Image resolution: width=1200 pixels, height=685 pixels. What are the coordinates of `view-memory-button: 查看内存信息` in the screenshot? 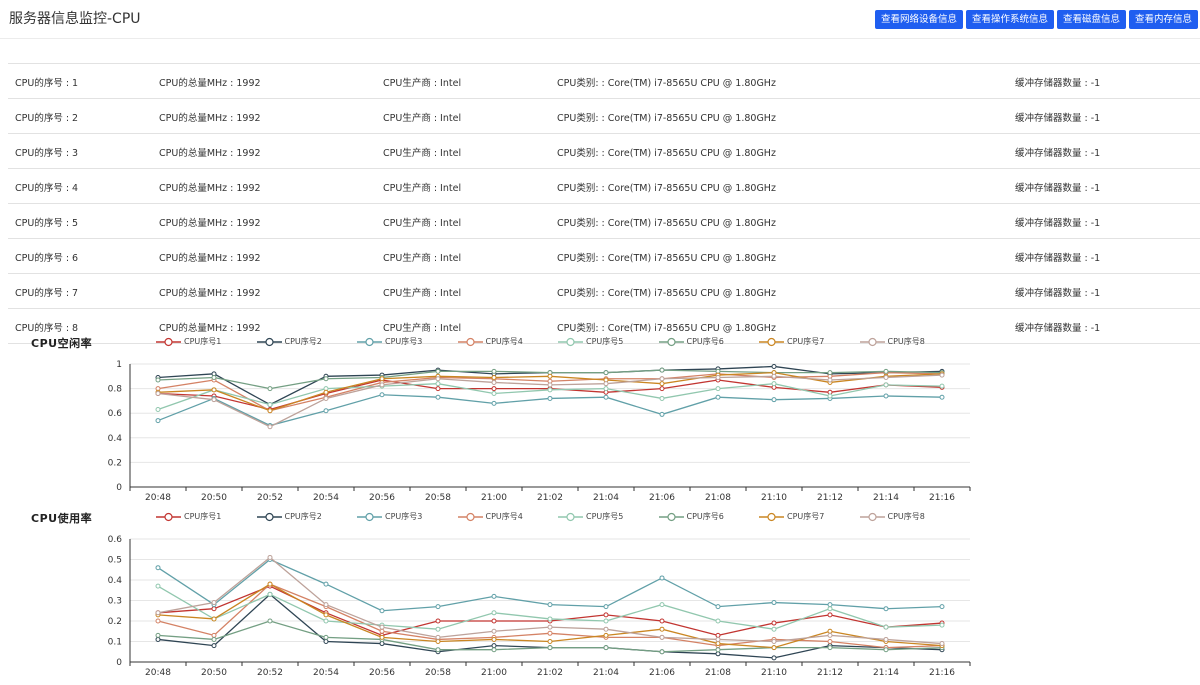 It's located at (1163, 19).